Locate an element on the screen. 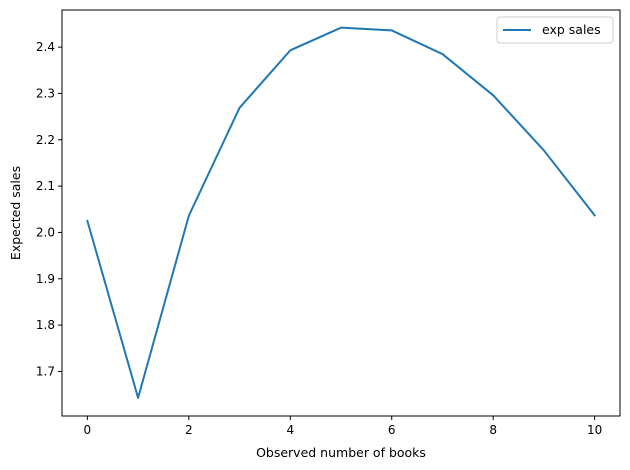 The width and height of the screenshot is (630, 470). y-tick-label: 2.2 is located at coordinates (45, 140).